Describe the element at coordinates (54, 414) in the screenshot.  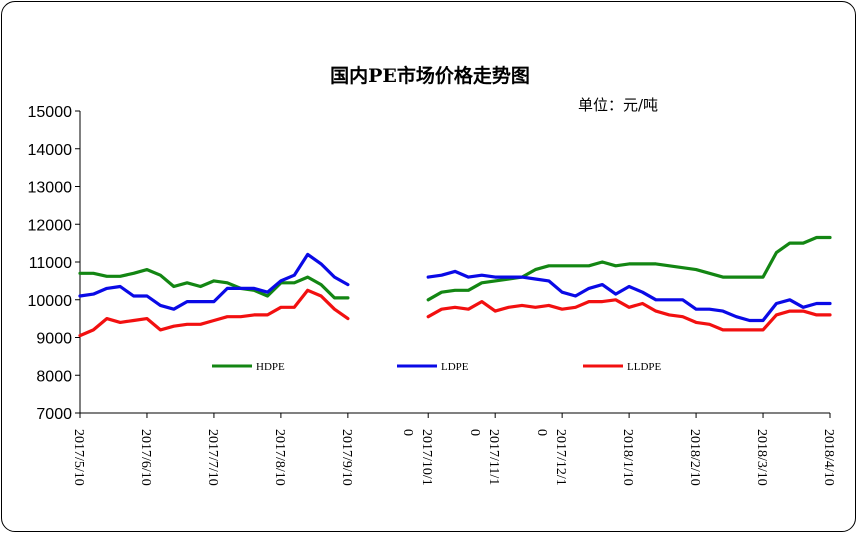
I see `y-tick-label: 7000` at that location.